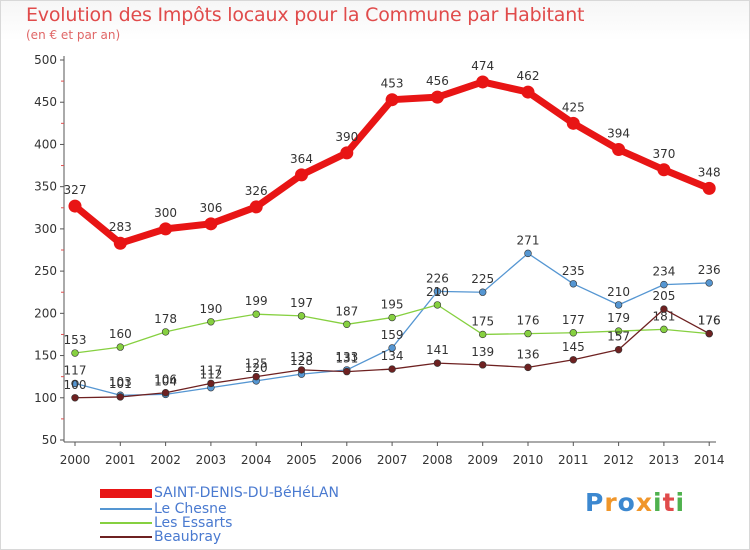 This screenshot has width=750, height=550. Describe the element at coordinates (346, 311) in the screenshot. I see `data-label-les-essarts: 187` at that location.